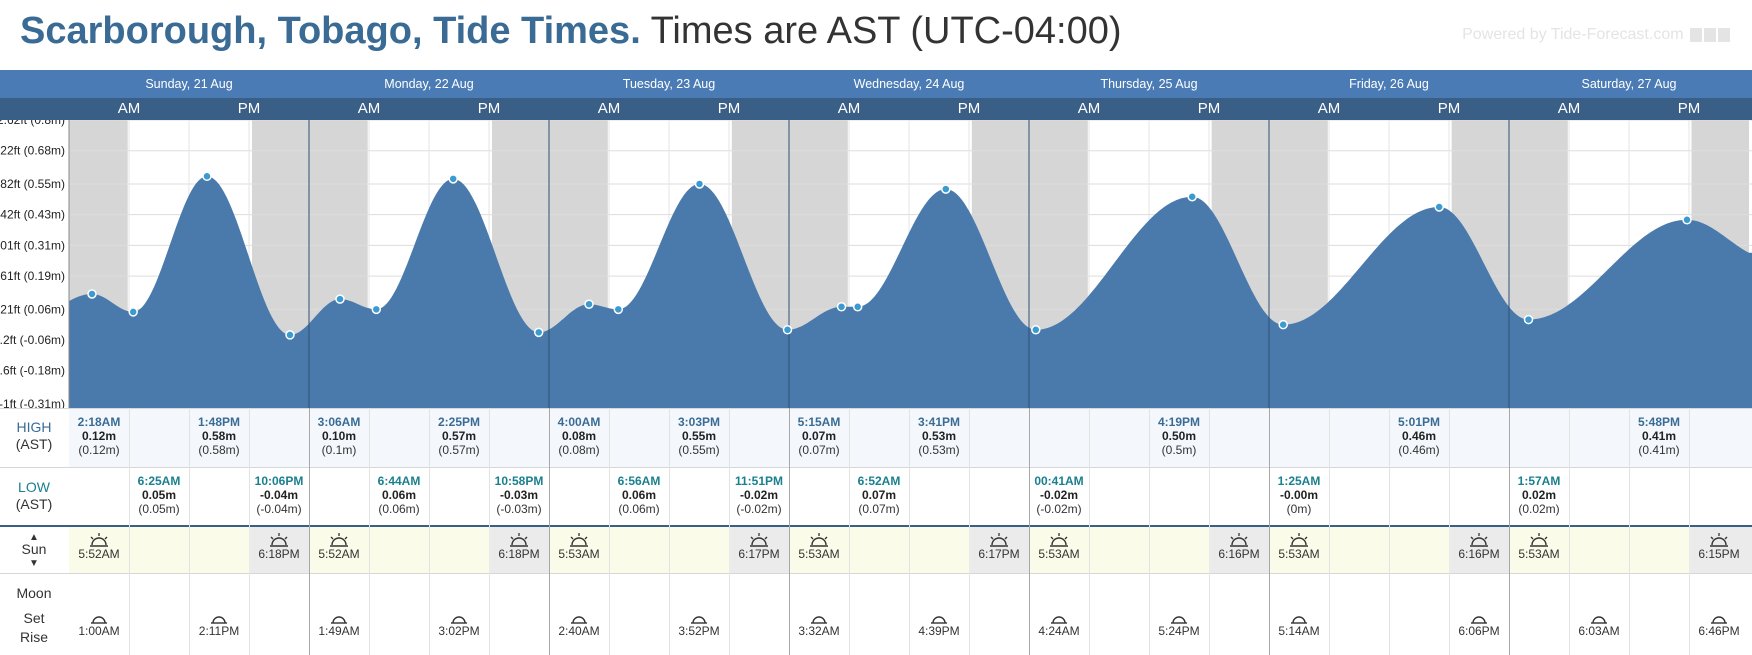 Image resolution: width=1752 pixels, height=655 pixels. What do you see at coordinates (1696, 34) in the screenshot?
I see `unit-toggle-icon` at bounding box center [1696, 34].